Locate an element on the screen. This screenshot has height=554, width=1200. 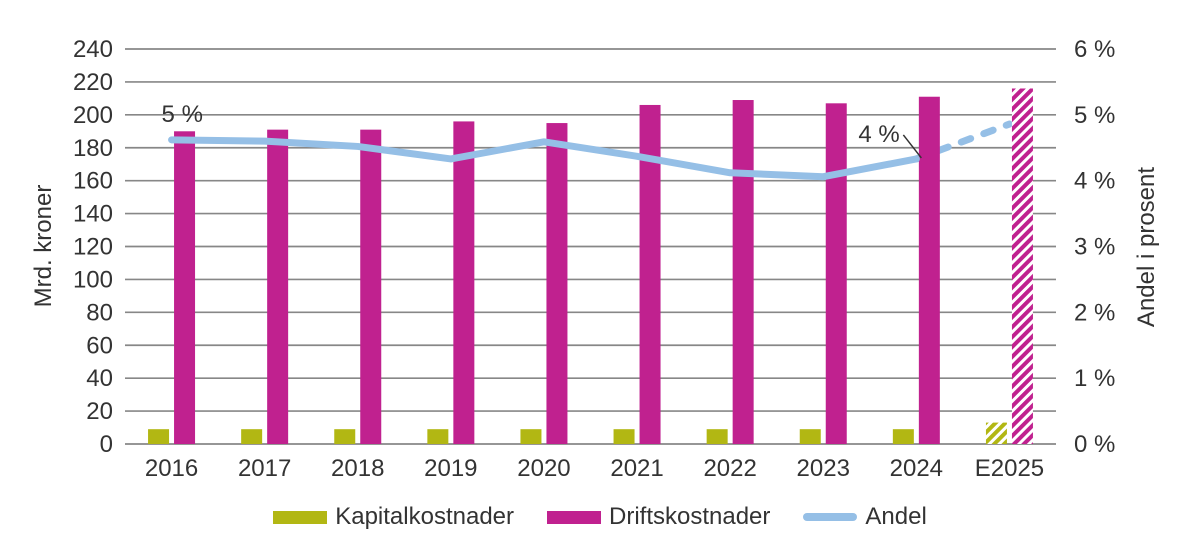
left-axis-title: Mrd. kroner is located at coordinates (43, 246).